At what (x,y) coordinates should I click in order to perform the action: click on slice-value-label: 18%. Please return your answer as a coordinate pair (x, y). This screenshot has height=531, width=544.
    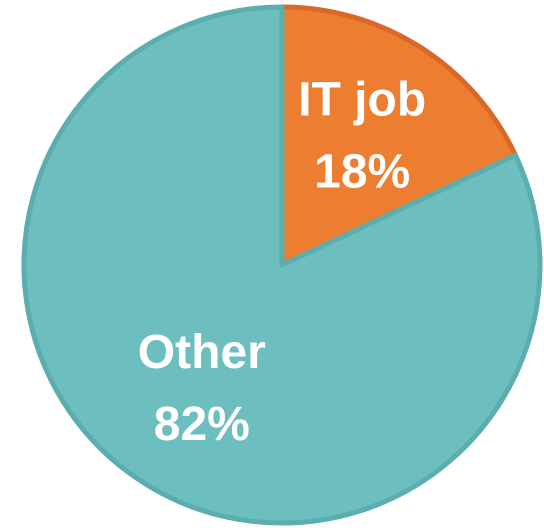
    Looking at the image, I should click on (362, 171).